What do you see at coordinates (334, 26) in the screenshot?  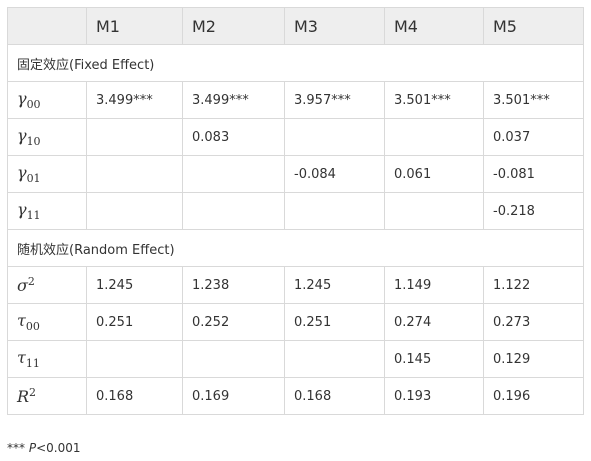 I see `header-m3: M3` at bounding box center [334, 26].